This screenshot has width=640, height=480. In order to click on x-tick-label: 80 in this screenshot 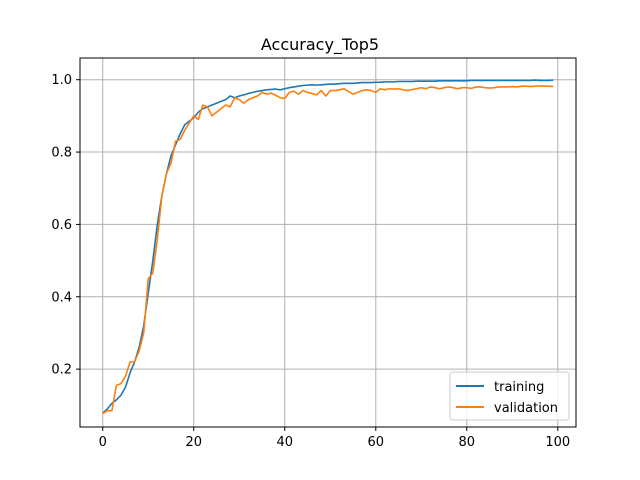, I will do `click(467, 442)`.